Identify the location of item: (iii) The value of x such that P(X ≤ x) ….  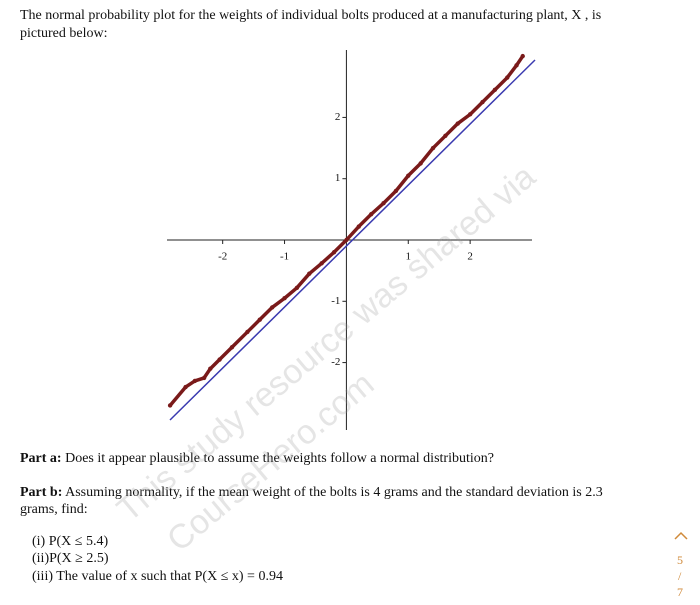
(157, 576).